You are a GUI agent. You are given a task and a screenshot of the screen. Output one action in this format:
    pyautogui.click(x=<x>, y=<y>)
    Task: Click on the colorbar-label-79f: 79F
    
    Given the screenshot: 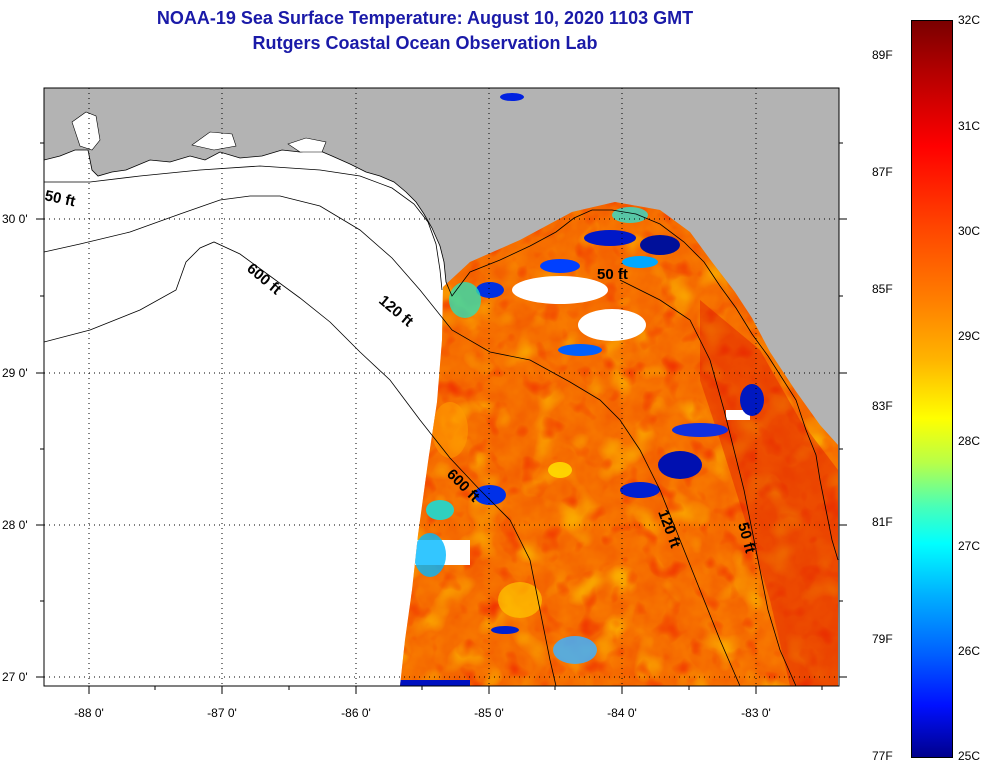 What is the action you would take?
    pyautogui.click(x=882, y=639)
    